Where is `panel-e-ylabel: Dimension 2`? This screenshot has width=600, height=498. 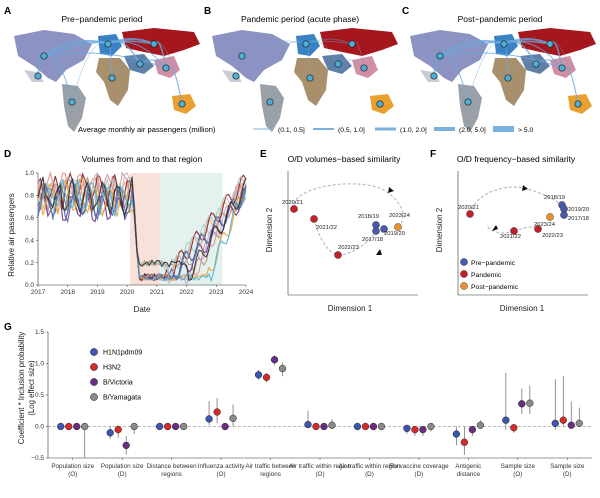
panel-e-ylabel: Dimension 2 is located at coordinates (269, 229).